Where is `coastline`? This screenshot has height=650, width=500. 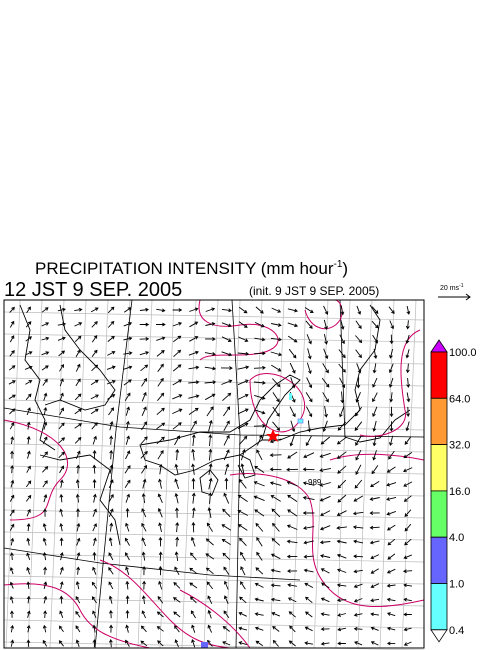 coastline is located at coordinates (80, 357).